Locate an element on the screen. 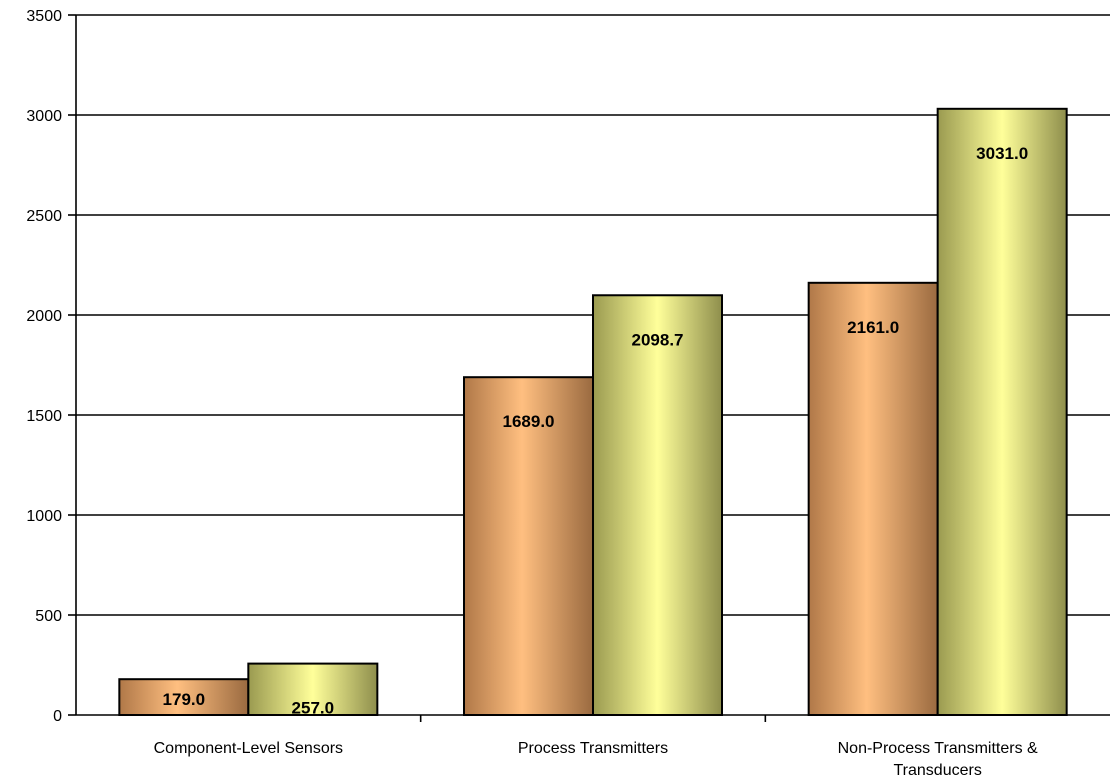 The height and width of the screenshot is (782, 1110). y-tick-label: 500 is located at coordinates (48, 616).